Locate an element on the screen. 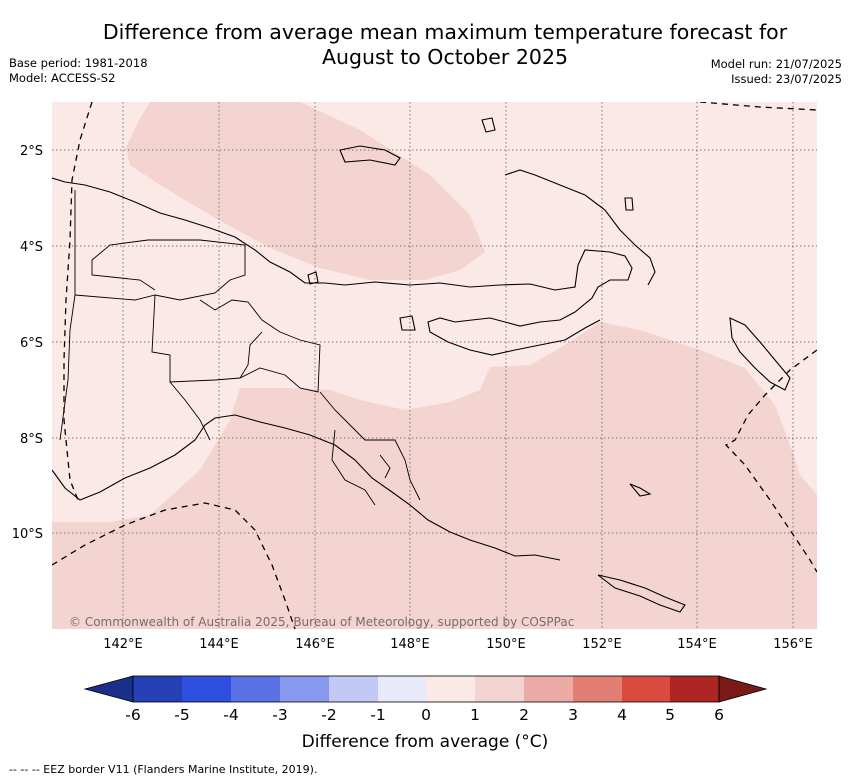 The image size is (850, 781). lon-label: 150°E is located at coordinates (506, 644).